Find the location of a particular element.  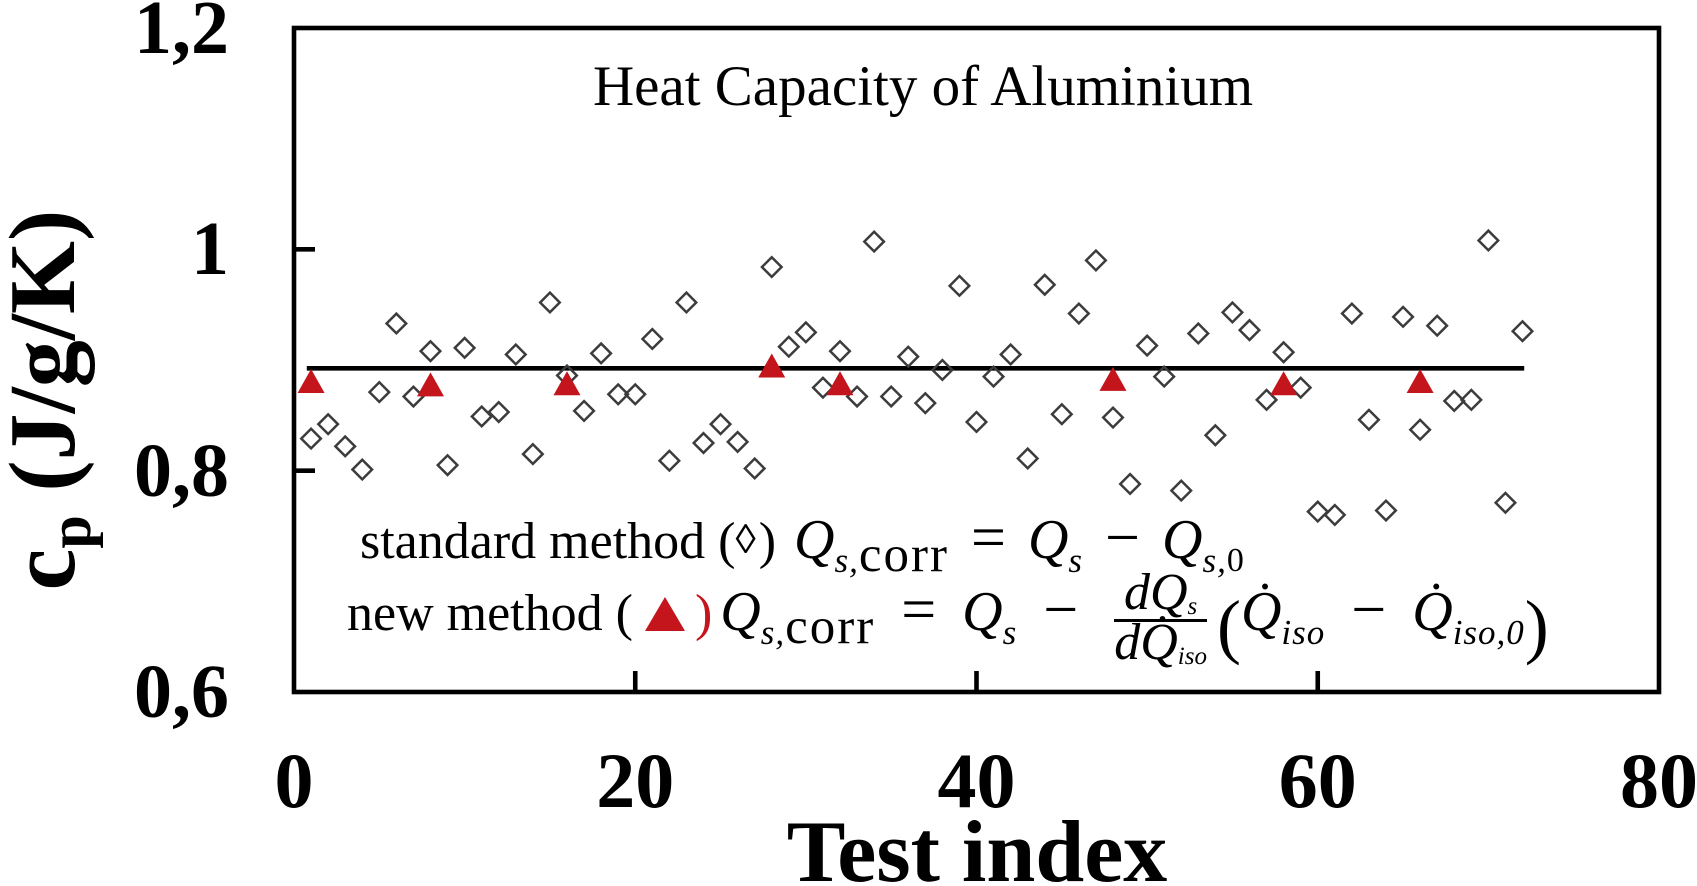

legend-standard-close: ) is located at coordinates (774, 541).